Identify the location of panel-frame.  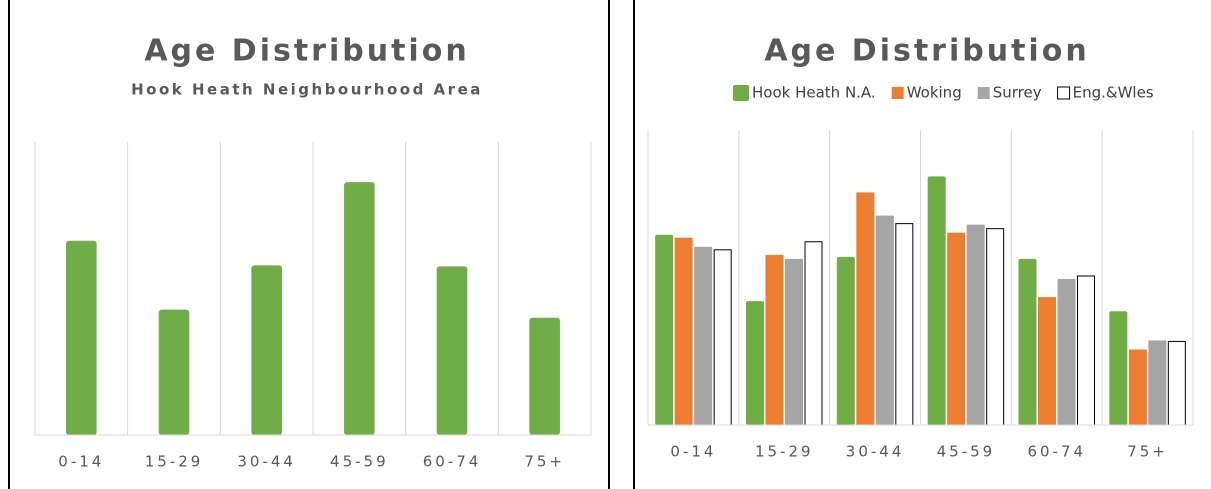
(634, 244).